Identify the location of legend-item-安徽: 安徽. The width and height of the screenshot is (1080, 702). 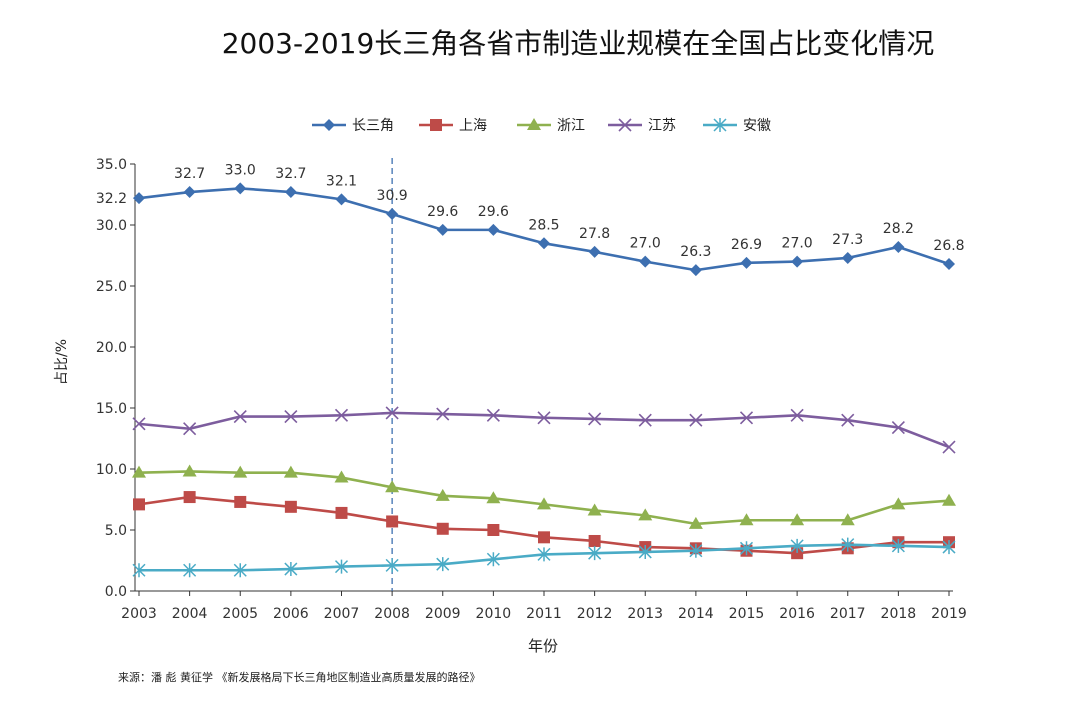
(737, 126).